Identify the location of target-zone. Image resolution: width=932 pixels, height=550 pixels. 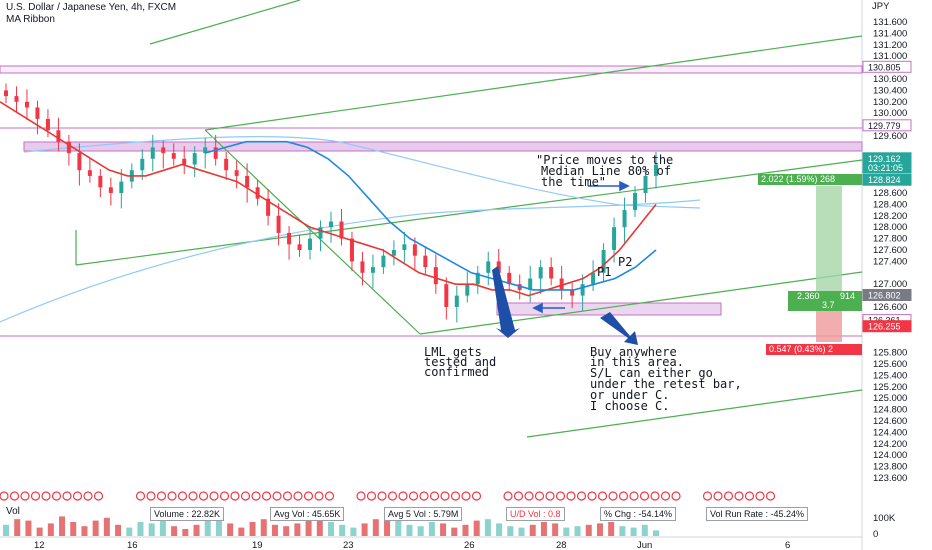
(829, 246).